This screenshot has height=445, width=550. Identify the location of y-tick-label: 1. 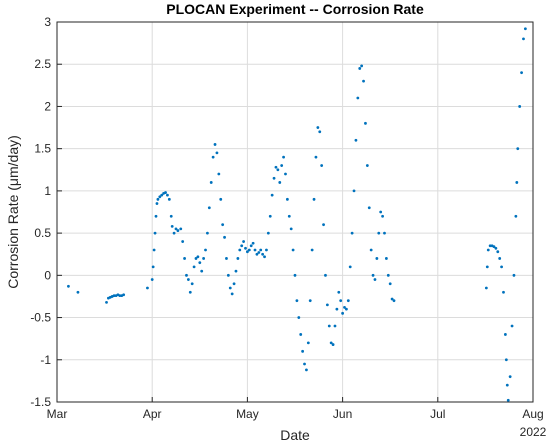
(47, 191).